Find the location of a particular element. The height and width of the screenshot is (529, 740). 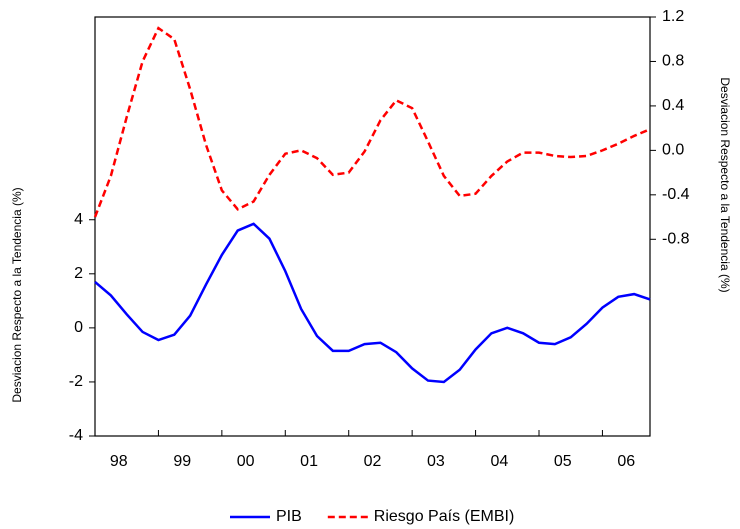

legend-label: Riesgo País (EMBI) is located at coordinates (444, 516).